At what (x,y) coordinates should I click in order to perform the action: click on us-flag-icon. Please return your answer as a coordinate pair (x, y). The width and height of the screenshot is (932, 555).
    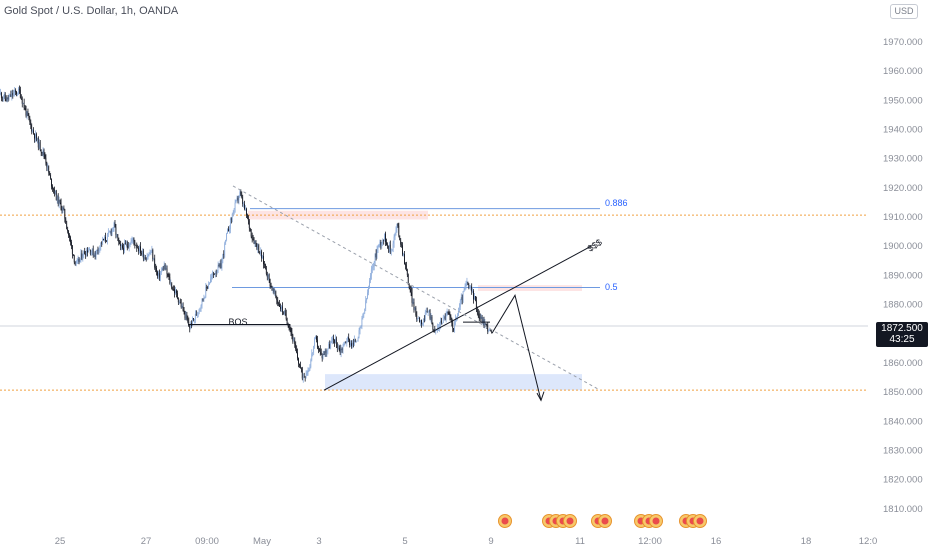
    Looking at the image, I should click on (656, 521).